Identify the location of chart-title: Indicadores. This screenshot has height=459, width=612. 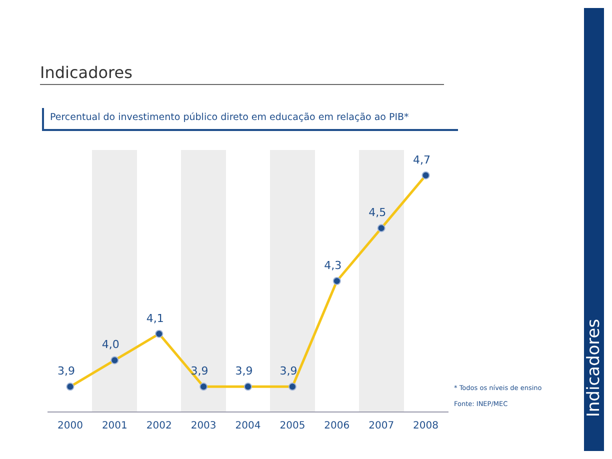
(242, 74).